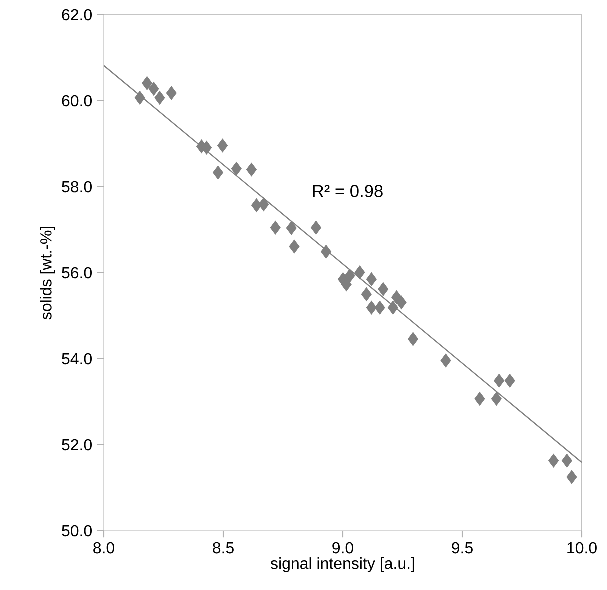 Image resolution: width=607 pixels, height=590 pixels. What do you see at coordinates (104, 548) in the screenshot?
I see `x-tick-label: 8.0` at bounding box center [104, 548].